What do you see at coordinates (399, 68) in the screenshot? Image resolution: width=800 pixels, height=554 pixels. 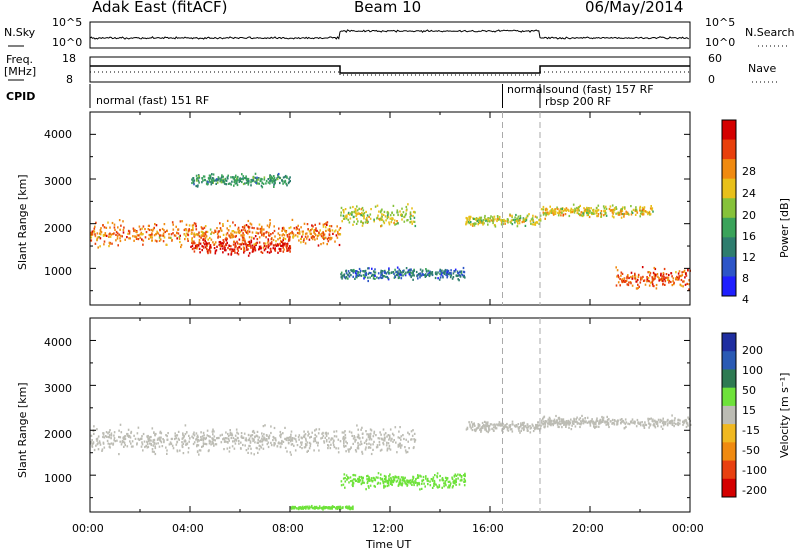 I see `summary-lines` at bounding box center [399, 68].